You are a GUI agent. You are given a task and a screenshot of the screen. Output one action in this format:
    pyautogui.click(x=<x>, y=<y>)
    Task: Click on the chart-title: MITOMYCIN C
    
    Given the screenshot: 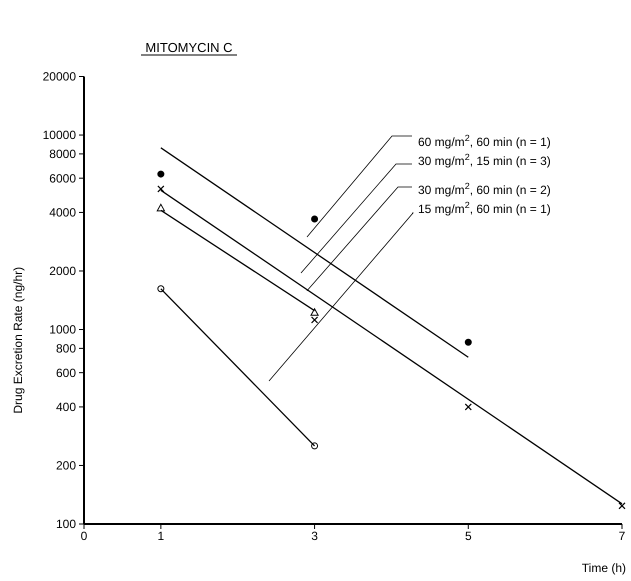 What is the action you would take?
    pyautogui.click(x=189, y=47)
    